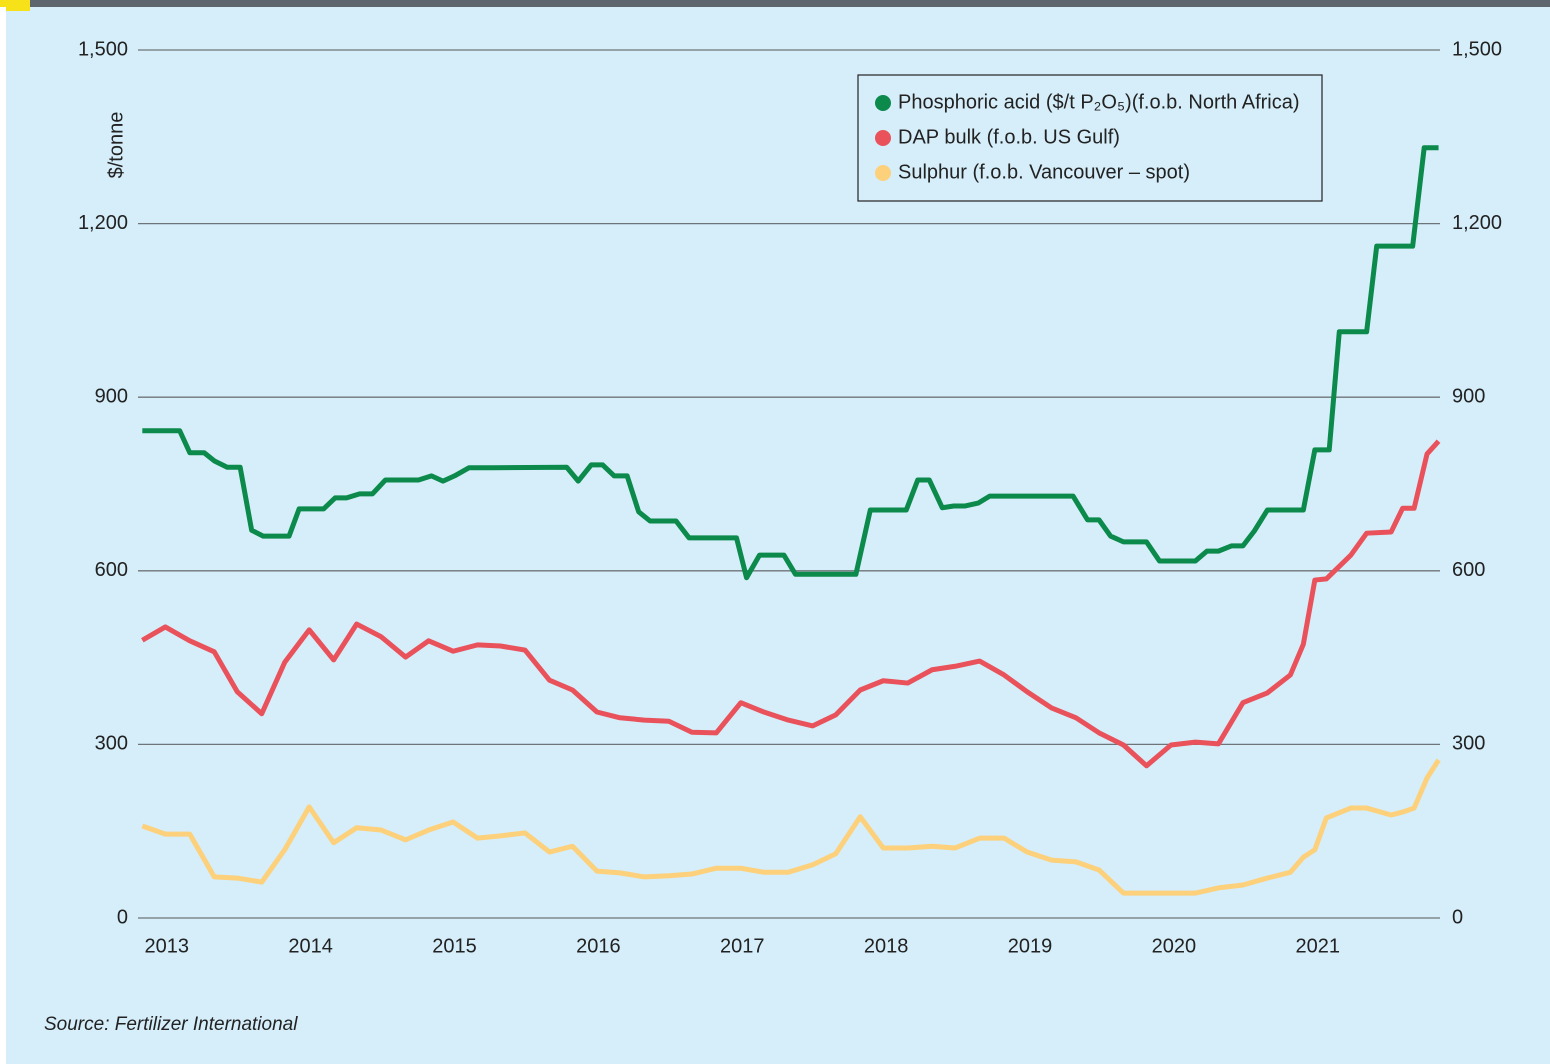  I want to click on legend-label: DAP bulk (f.o.b. US Gulf), so click(1009, 137).